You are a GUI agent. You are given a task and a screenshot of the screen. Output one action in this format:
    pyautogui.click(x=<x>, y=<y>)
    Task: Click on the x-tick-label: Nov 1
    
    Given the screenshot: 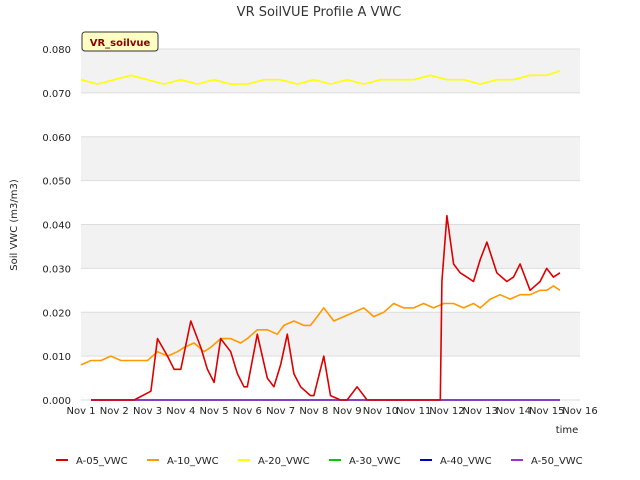 What is the action you would take?
    pyautogui.click(x=80, y=411)
    